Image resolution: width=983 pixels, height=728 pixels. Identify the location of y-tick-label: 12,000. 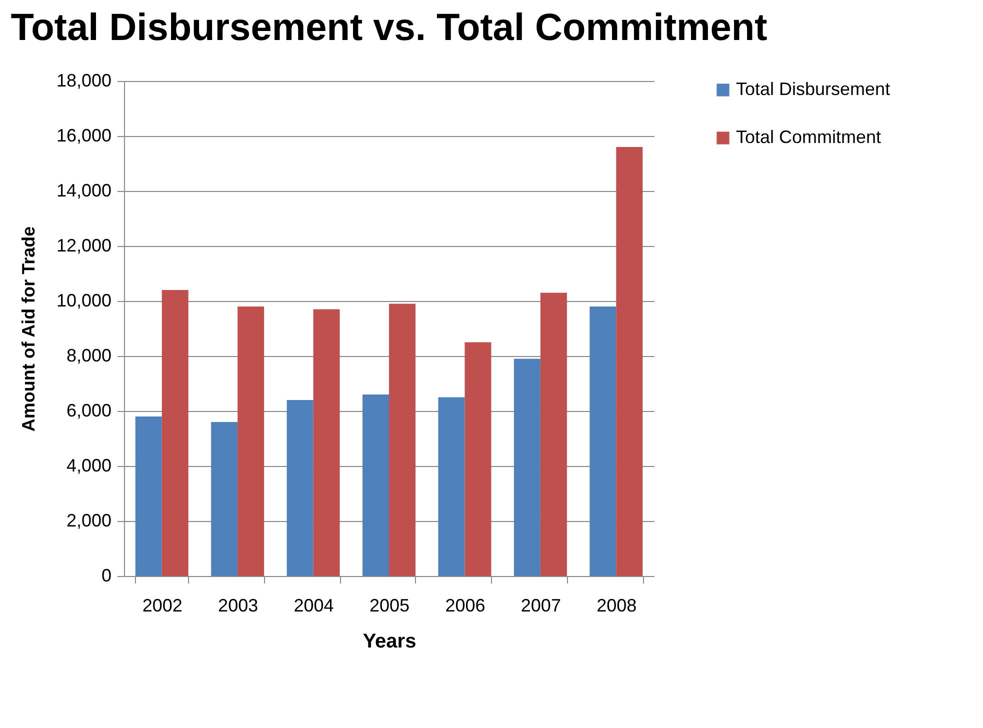
(84, 246).